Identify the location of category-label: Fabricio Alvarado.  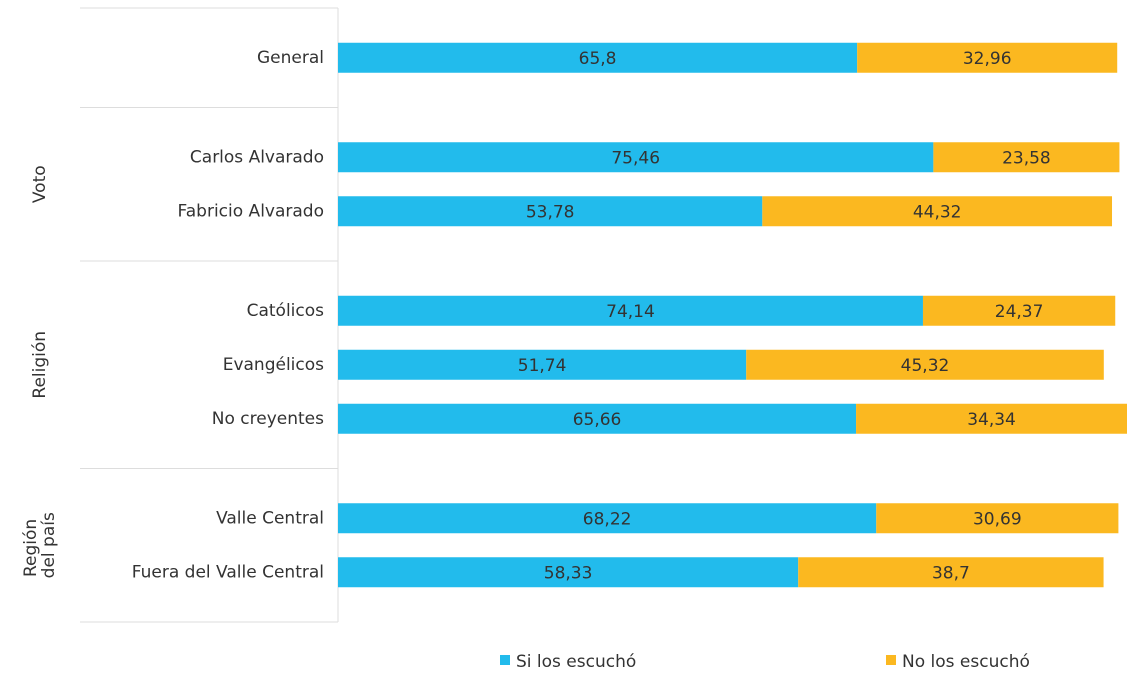
(251, 211).